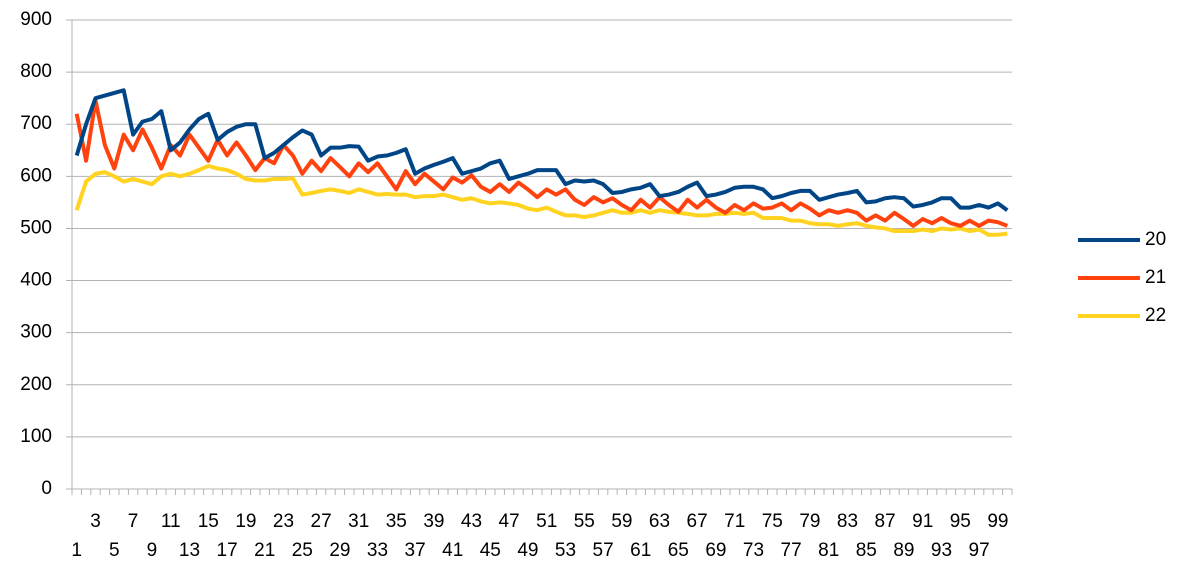  I want to click on x-tick-label: 73, so click(753, 550).